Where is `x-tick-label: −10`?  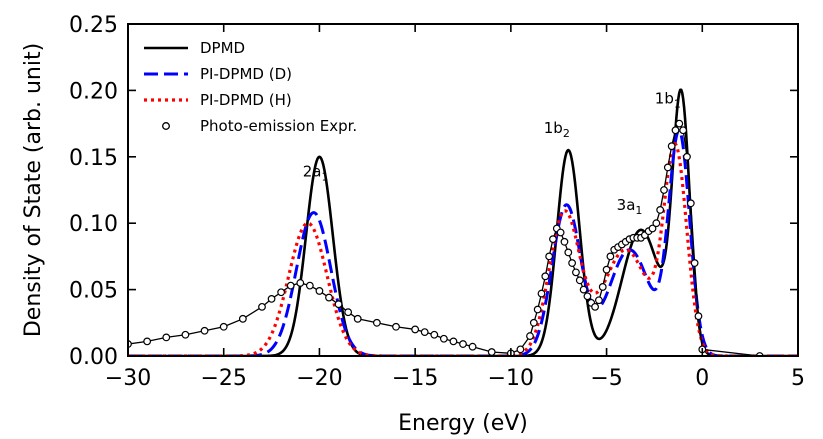
x-tick-label: −10 is located at coordinates (511, 378).